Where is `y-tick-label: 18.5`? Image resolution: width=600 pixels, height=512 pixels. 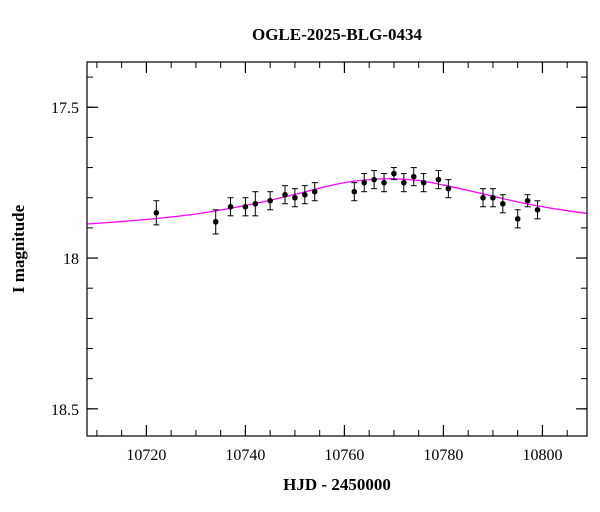 y-tick-label: 18.5 is located at coordinates (65, 410).